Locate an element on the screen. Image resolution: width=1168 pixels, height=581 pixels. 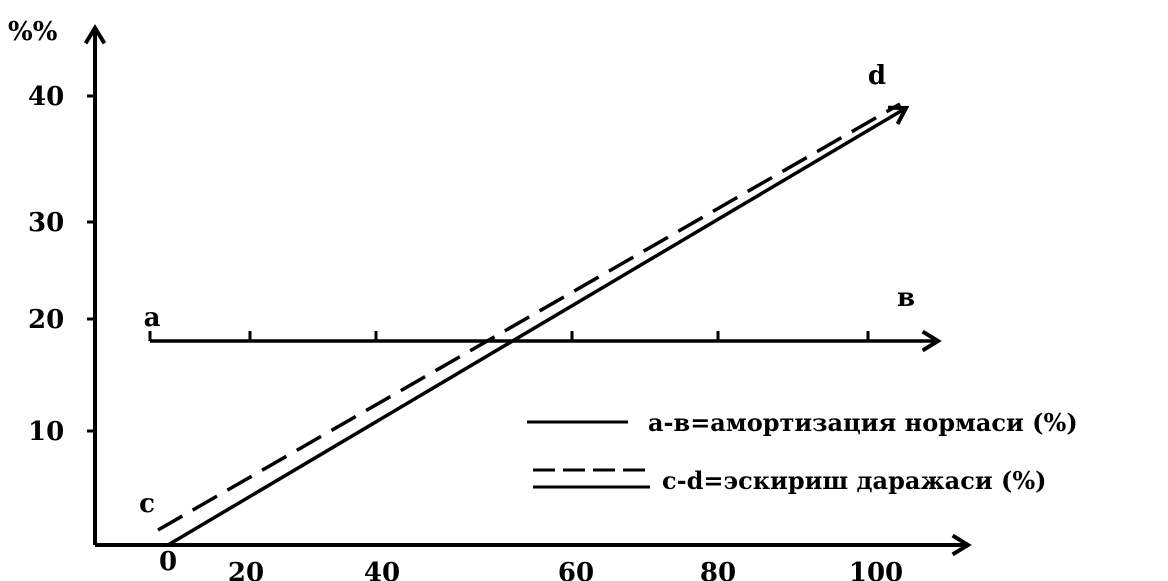
x-tick-label: 100 is located at coordinates (876, 569).